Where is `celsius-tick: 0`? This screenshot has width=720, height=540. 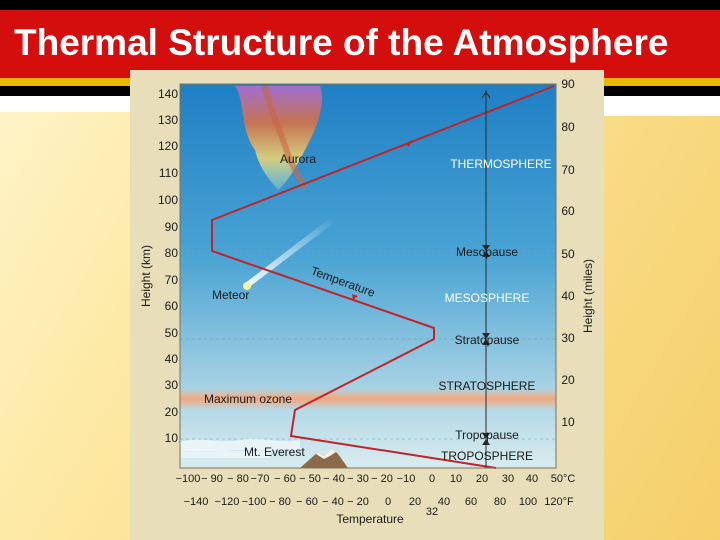
celsius-tick: 0 is located at coordinates (432, 479).